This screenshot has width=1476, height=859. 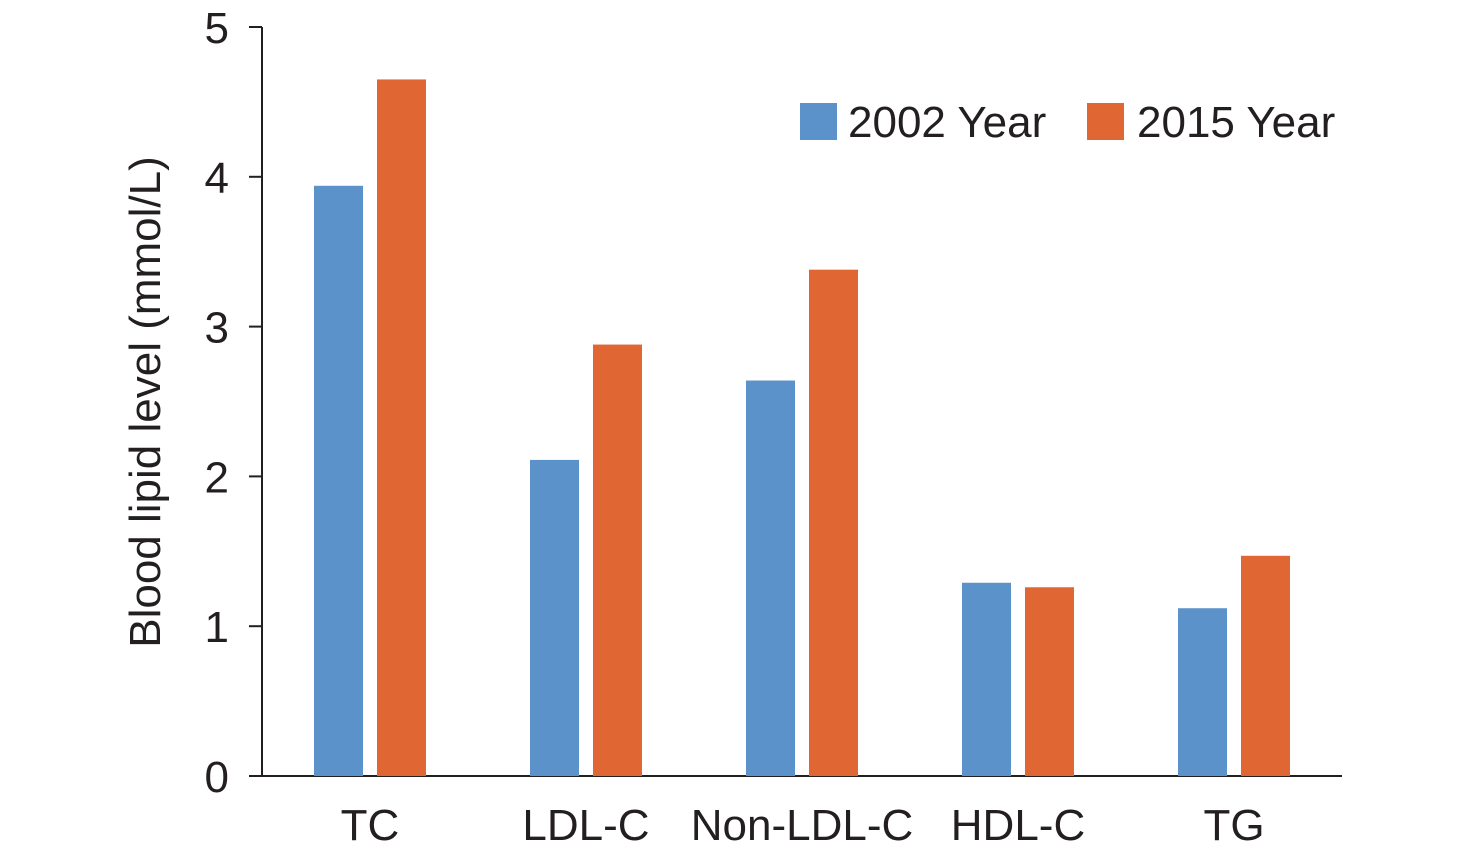 What do you see at coordinates (217, 477) in the screenshot?
I see `y-tick-label: 2` at bounding box center [217, 477].